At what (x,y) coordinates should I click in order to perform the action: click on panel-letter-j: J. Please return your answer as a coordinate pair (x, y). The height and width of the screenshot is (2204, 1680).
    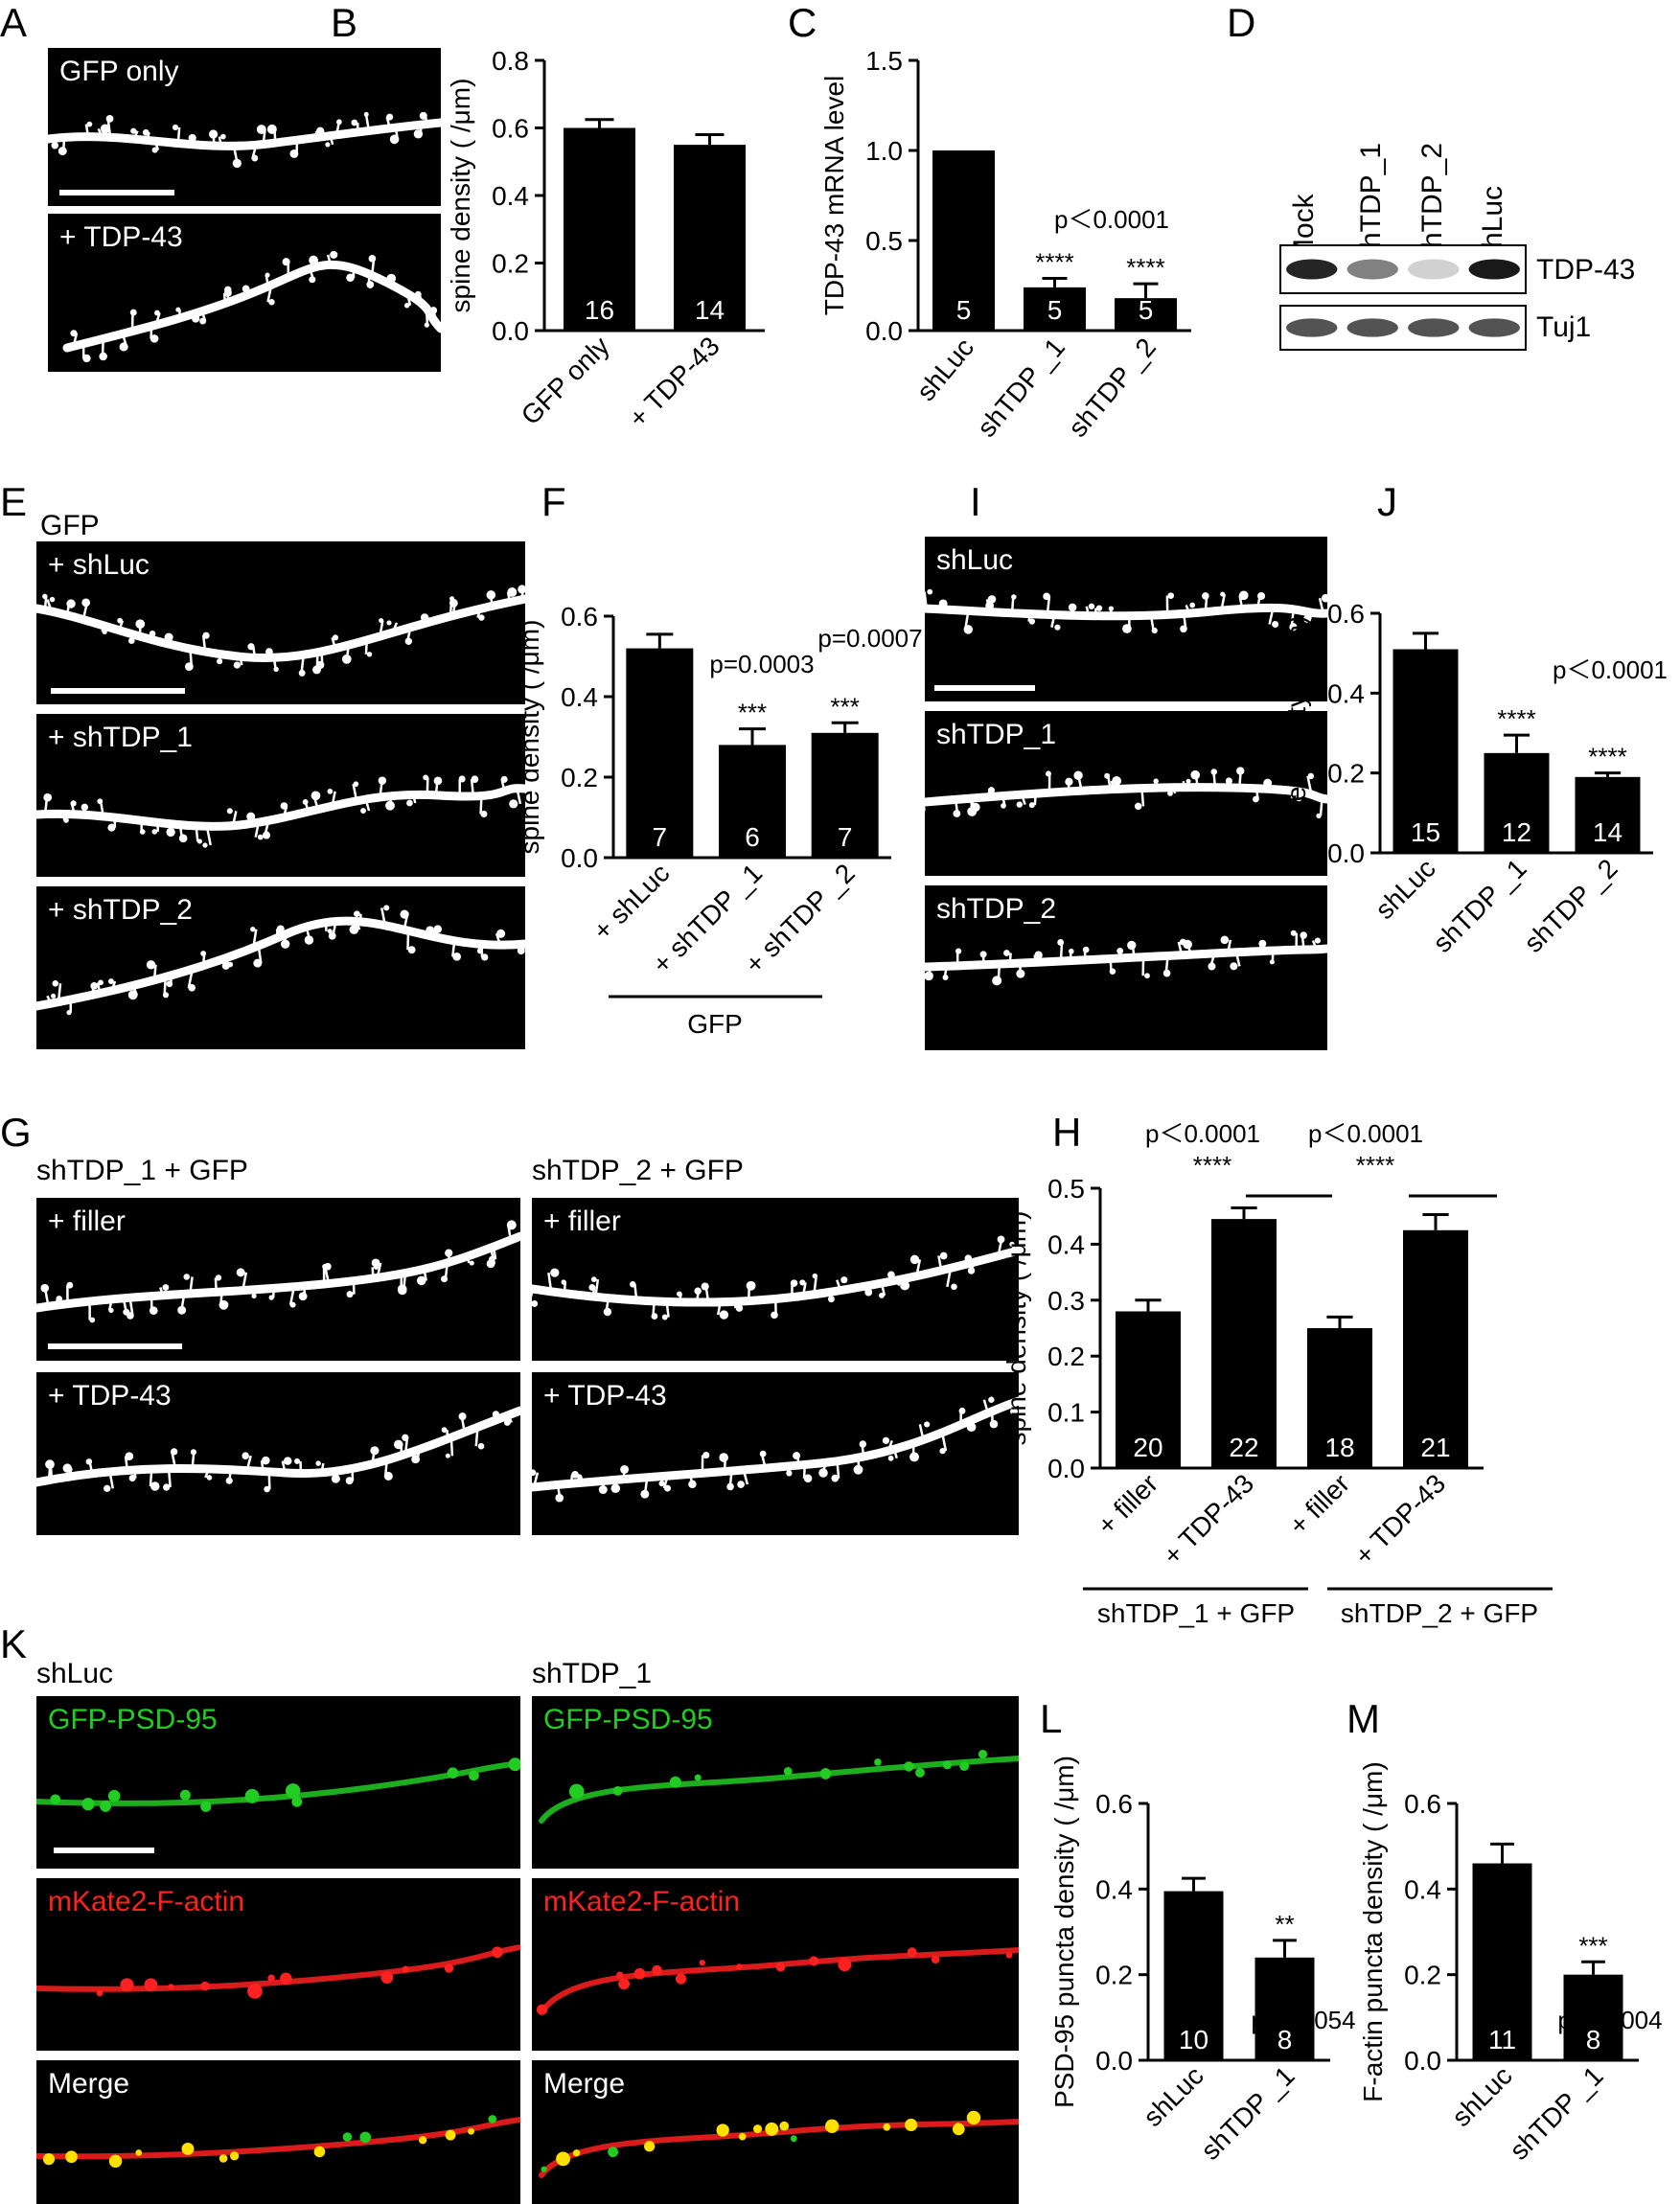
    Looking at the image, I should click on (1387, 501).